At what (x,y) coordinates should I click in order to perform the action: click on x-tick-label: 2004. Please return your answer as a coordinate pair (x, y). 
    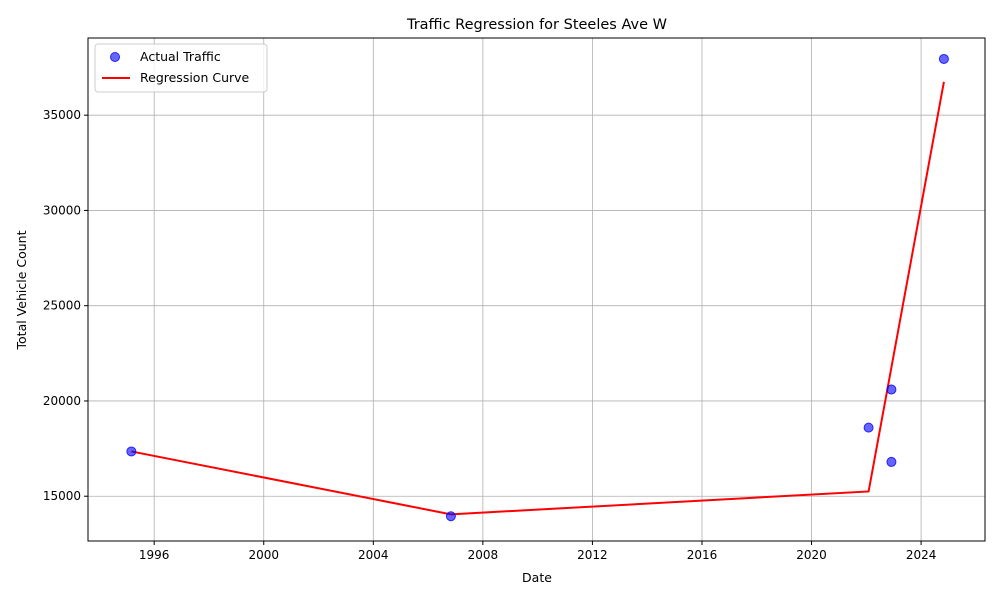
    Looking at the image, I should click on (373, 555).